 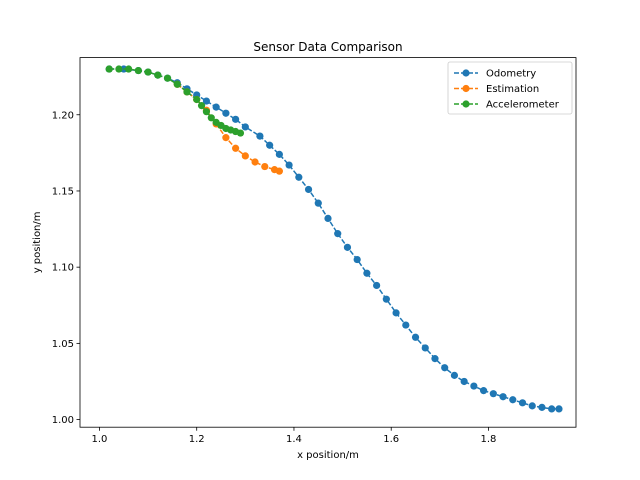 What do you see at coordinates (489, 439) in the screenshot?
I see `x-tick-label: 1.8` at bounding box center [489, 439].